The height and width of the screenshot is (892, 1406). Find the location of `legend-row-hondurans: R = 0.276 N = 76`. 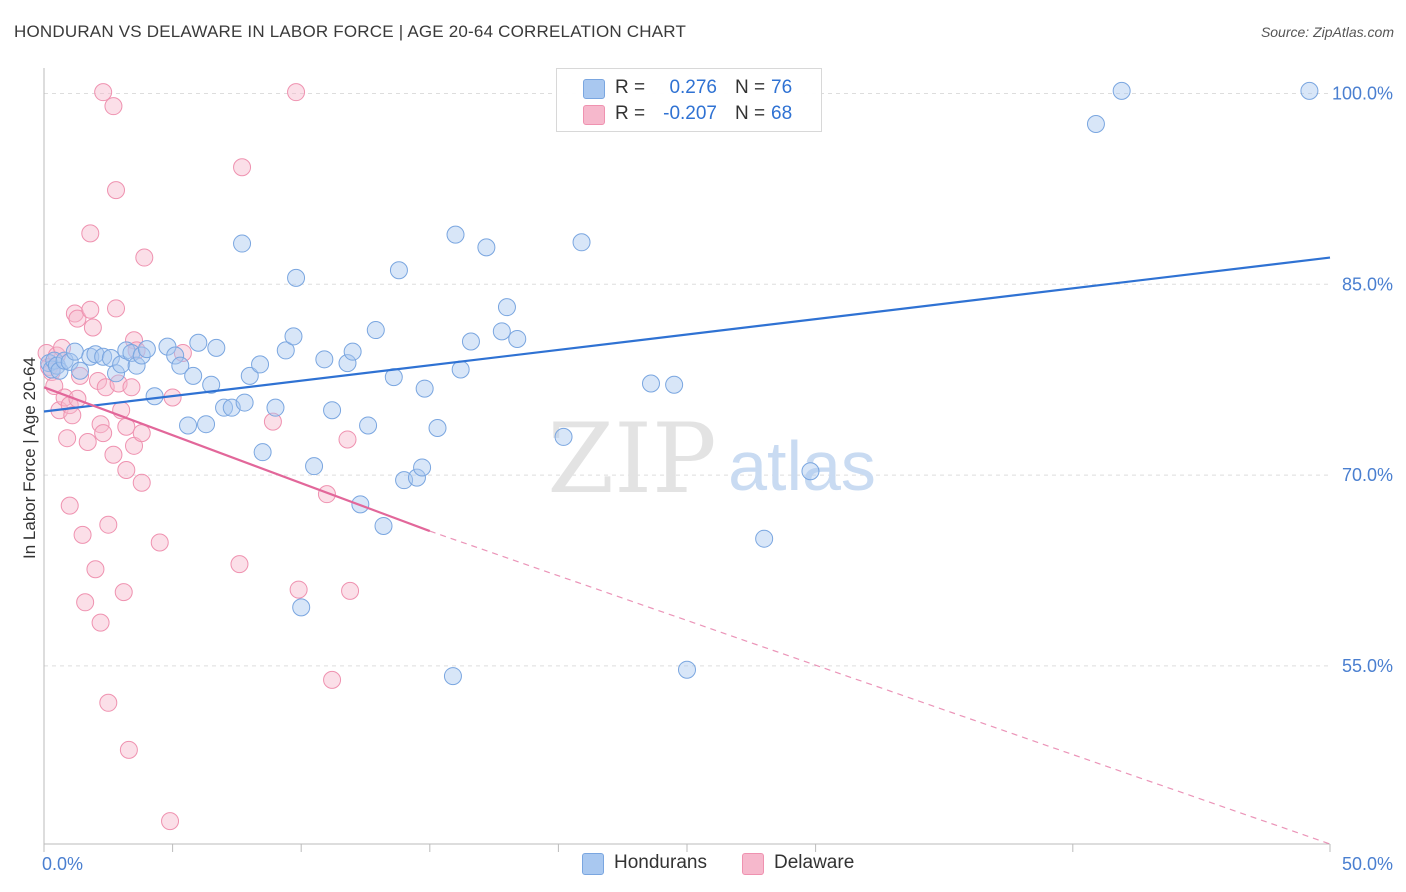

legend-row-hondurans: R = 0.276 N = 76 is located at coordinates (689, 88).